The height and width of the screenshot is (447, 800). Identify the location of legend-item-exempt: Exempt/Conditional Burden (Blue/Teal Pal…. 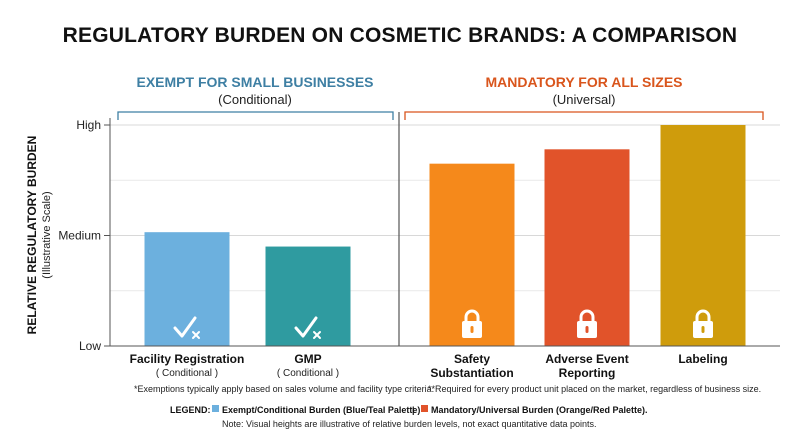
(321, 410).